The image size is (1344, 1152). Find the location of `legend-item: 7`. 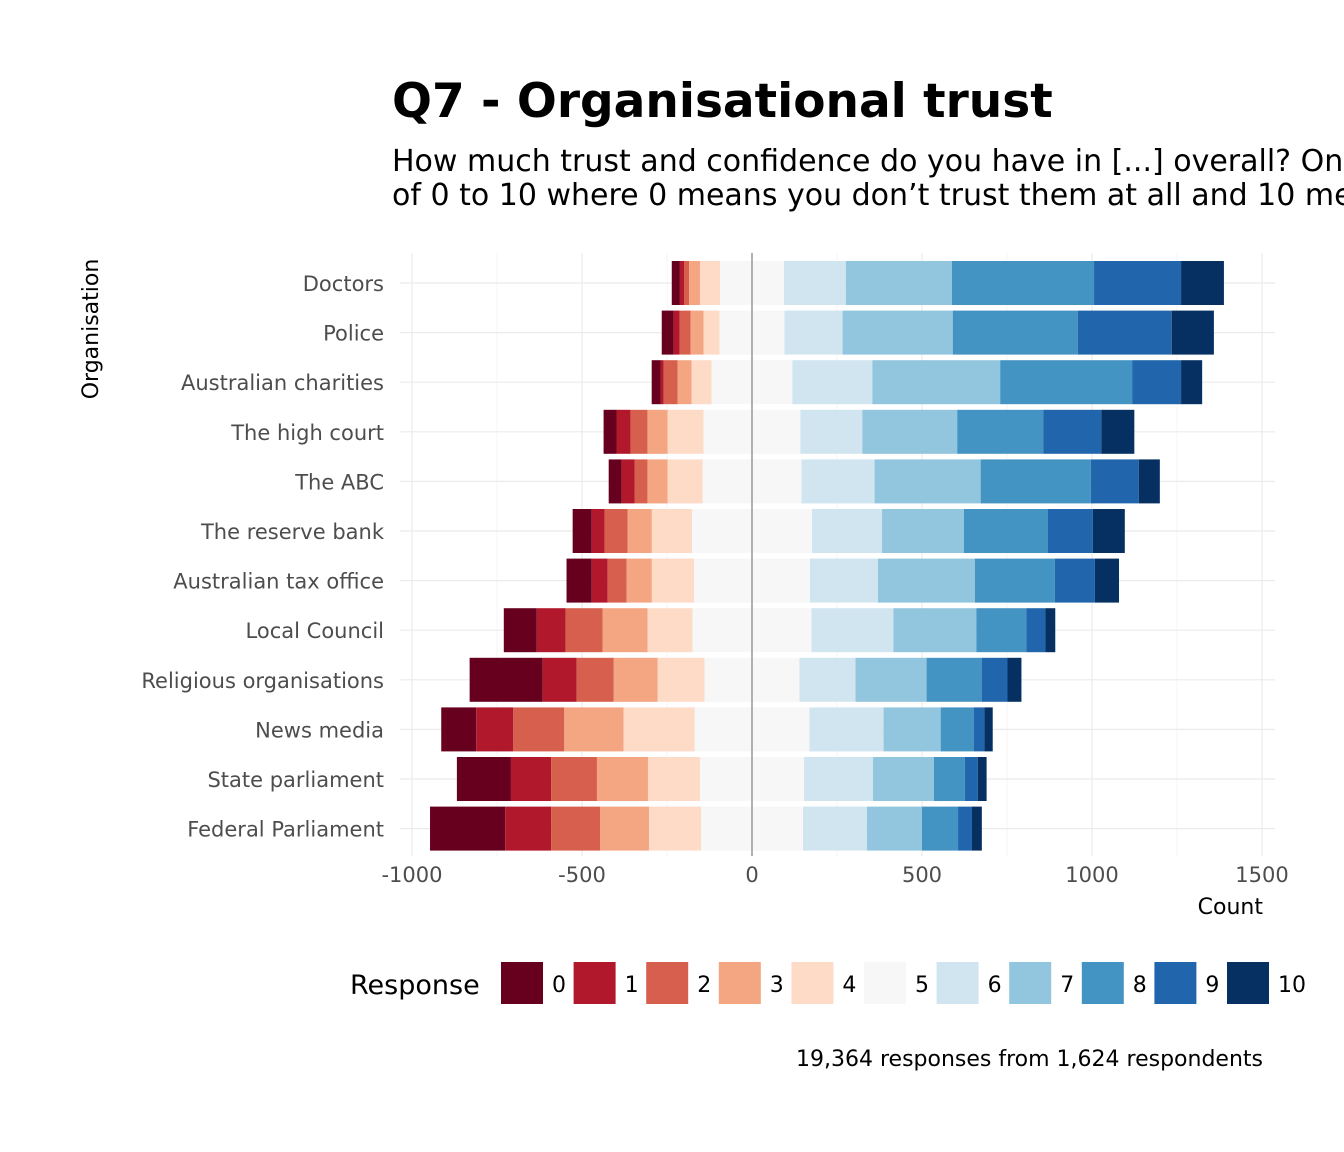

legend-item: 7 is located at coordinates (1041, 983).